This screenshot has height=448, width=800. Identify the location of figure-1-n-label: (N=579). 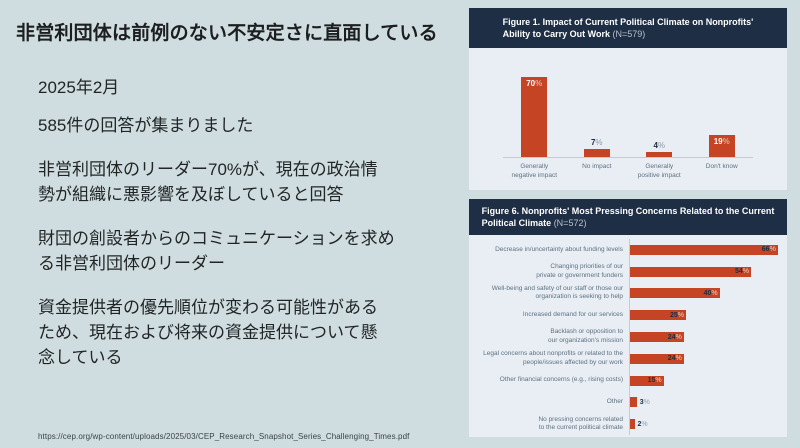
(628, 34).